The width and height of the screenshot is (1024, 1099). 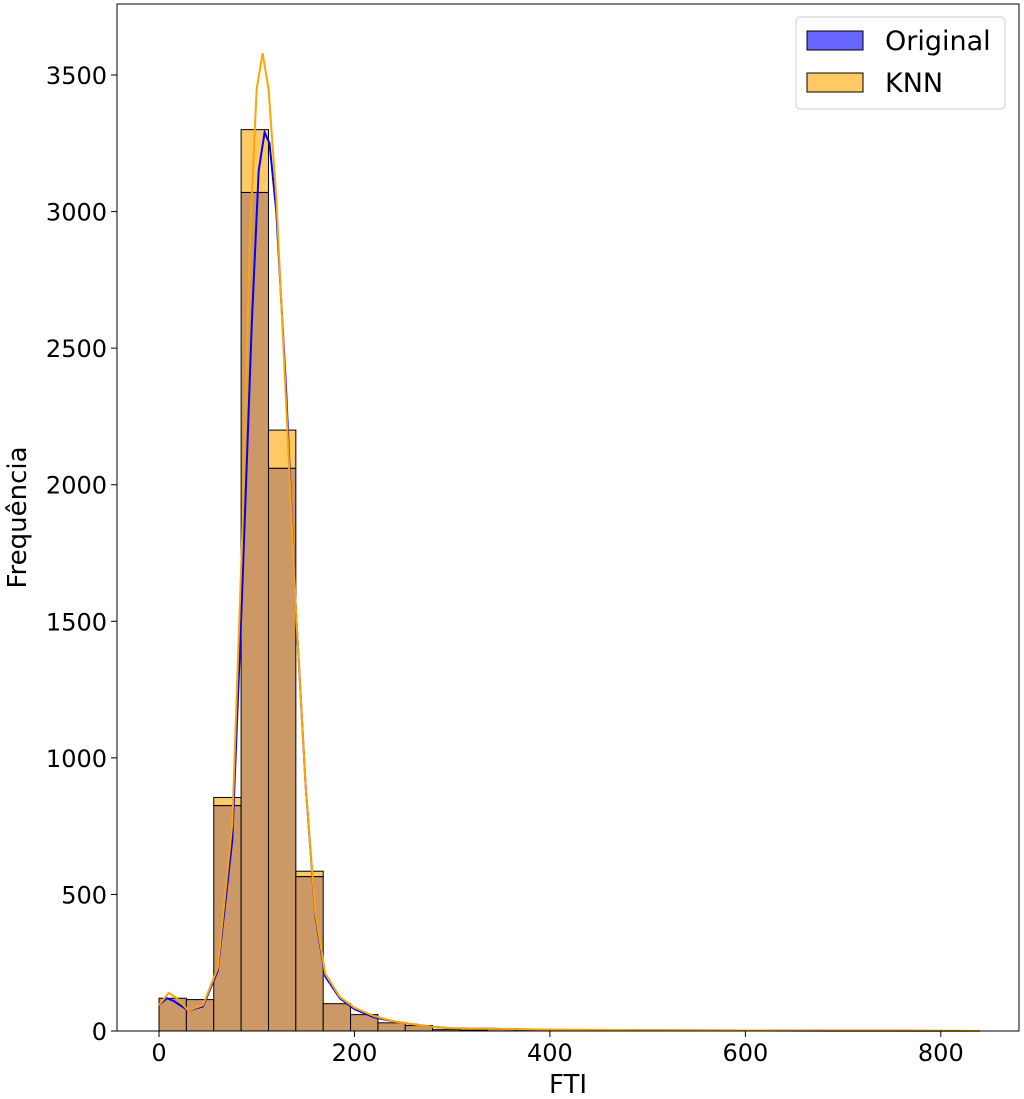 What do you see at coordinates (745, 1053) in the screenshot?
I see `x-tick-label: 600` at bounding box center [745, 1053].